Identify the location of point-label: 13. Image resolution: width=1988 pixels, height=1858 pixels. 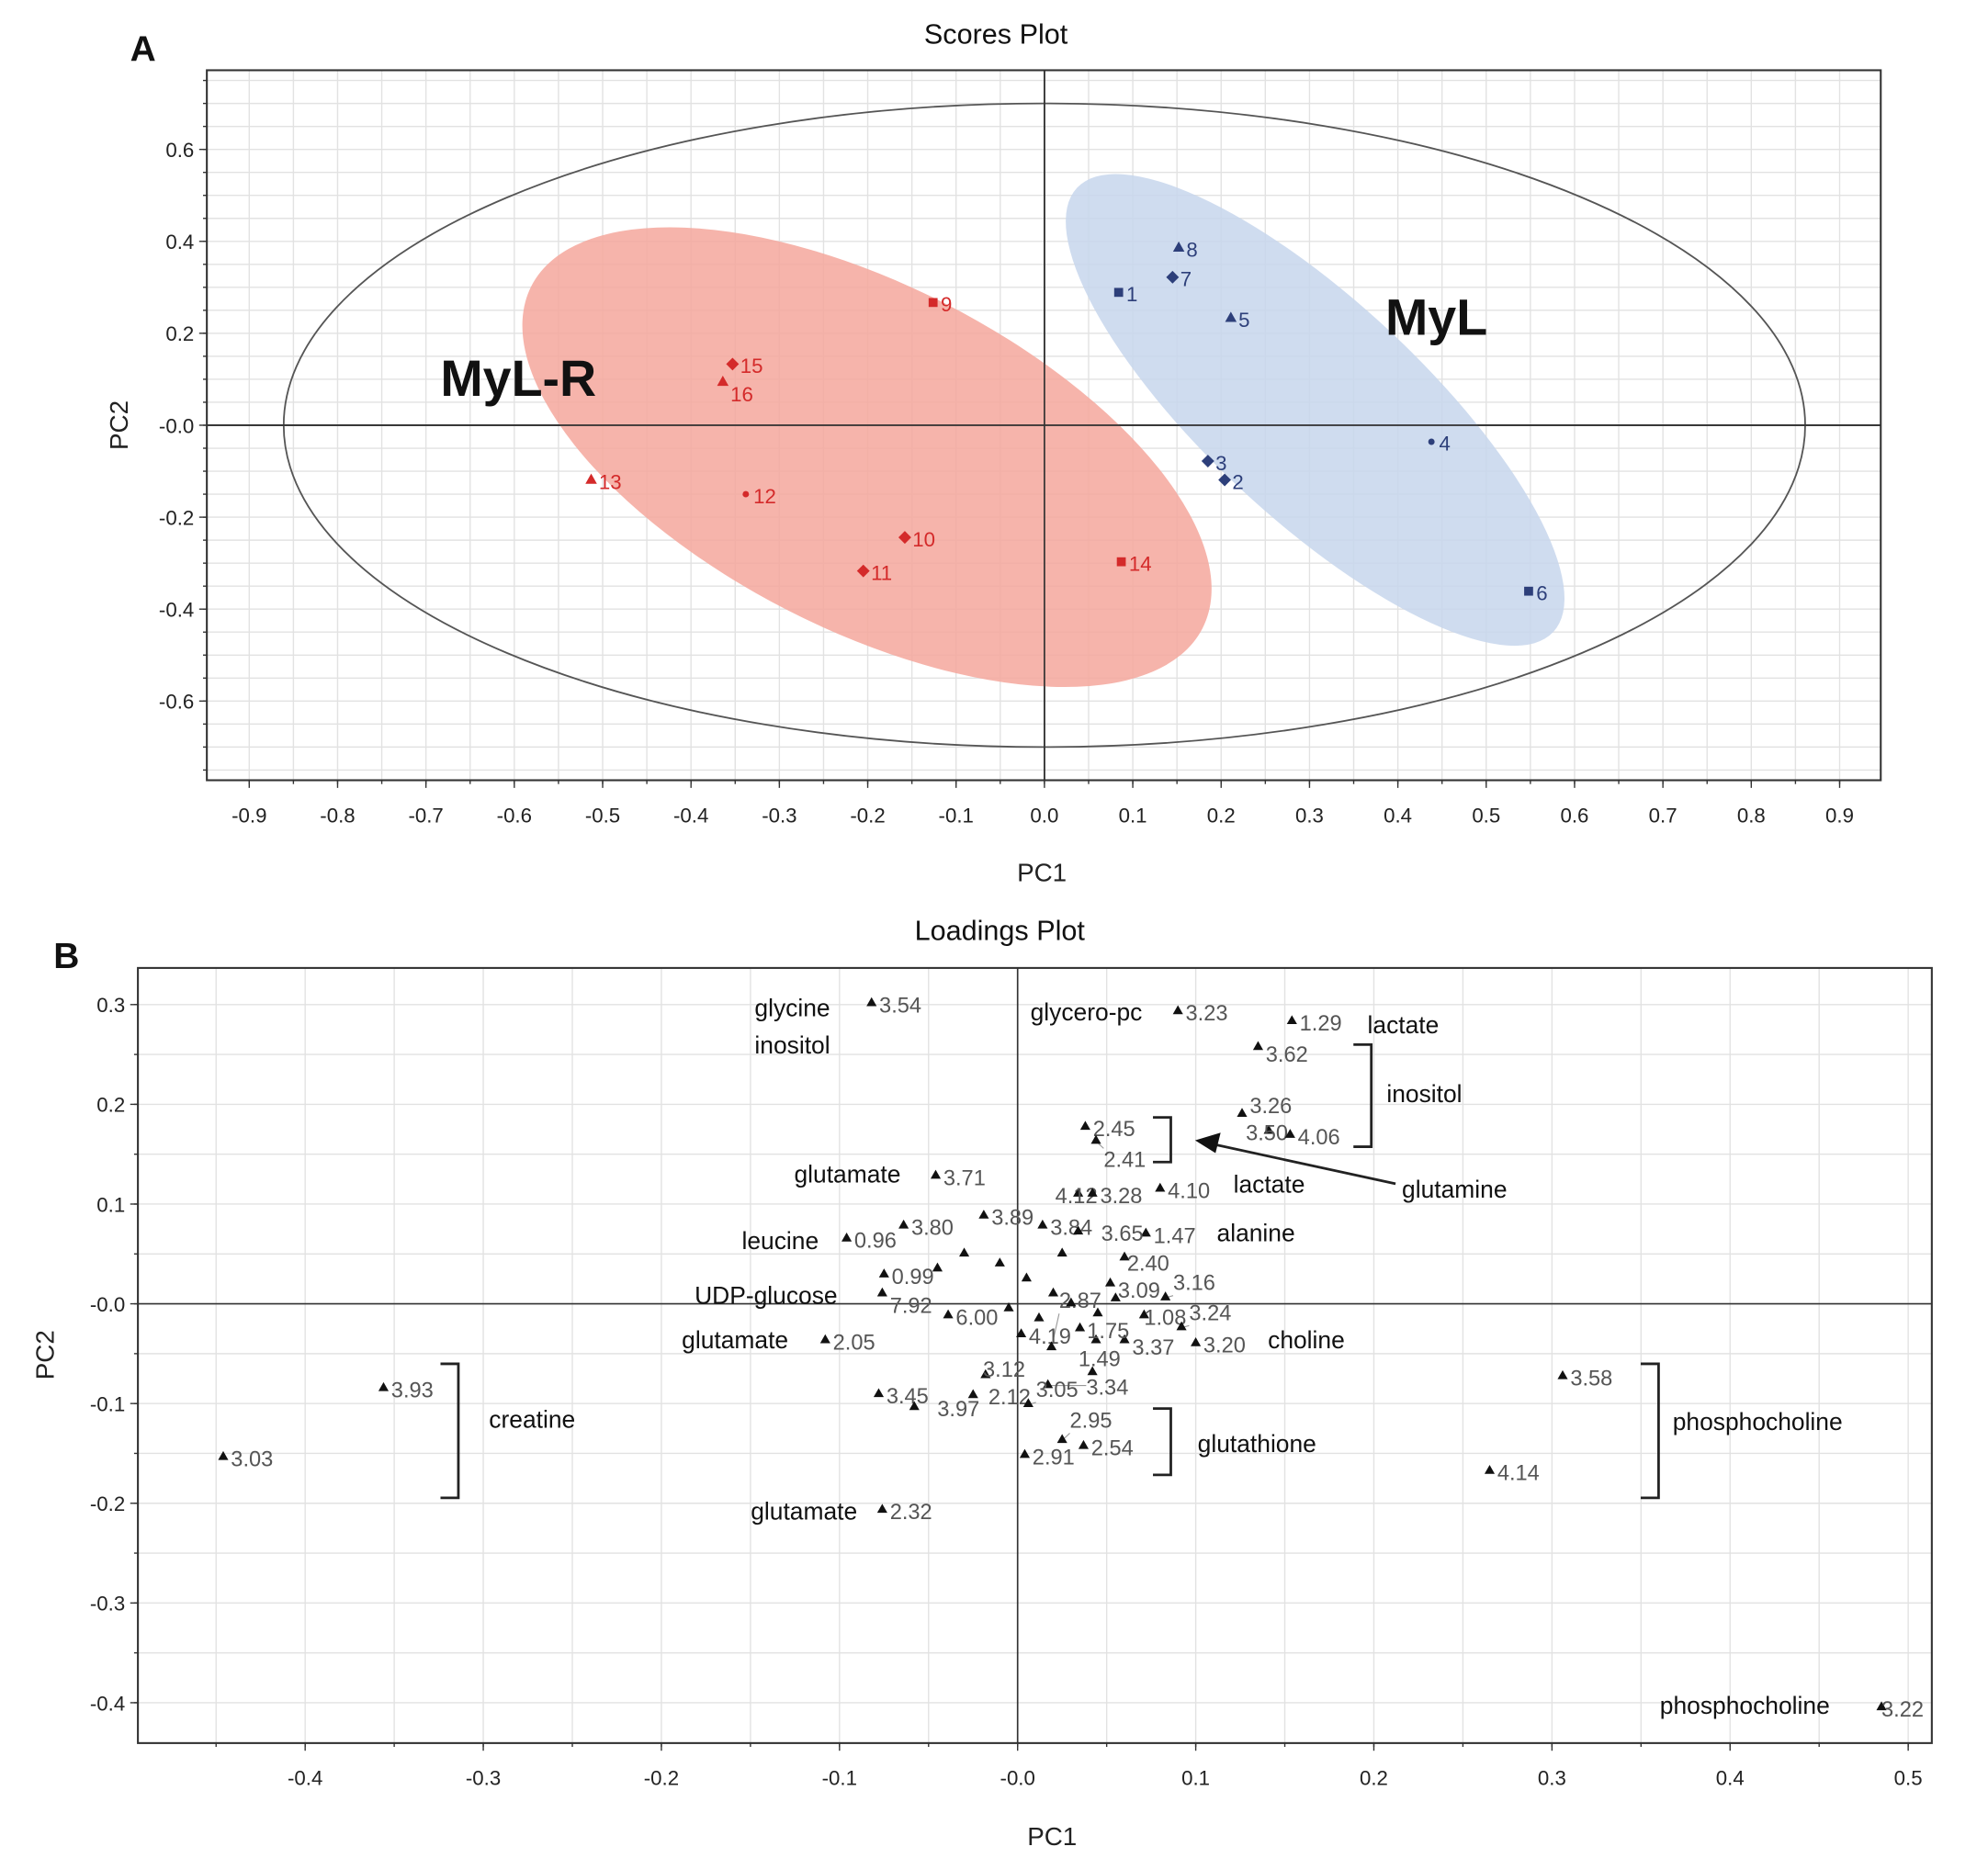
(610, 481).